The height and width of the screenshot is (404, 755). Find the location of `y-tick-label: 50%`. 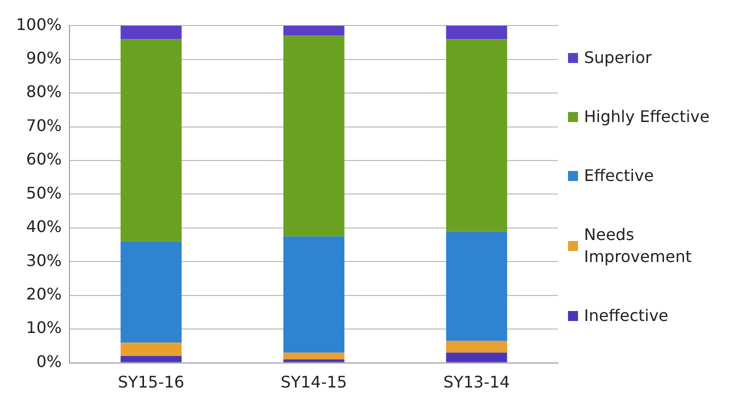

y-tick-label: 50% is located at coordinates (44, 192).